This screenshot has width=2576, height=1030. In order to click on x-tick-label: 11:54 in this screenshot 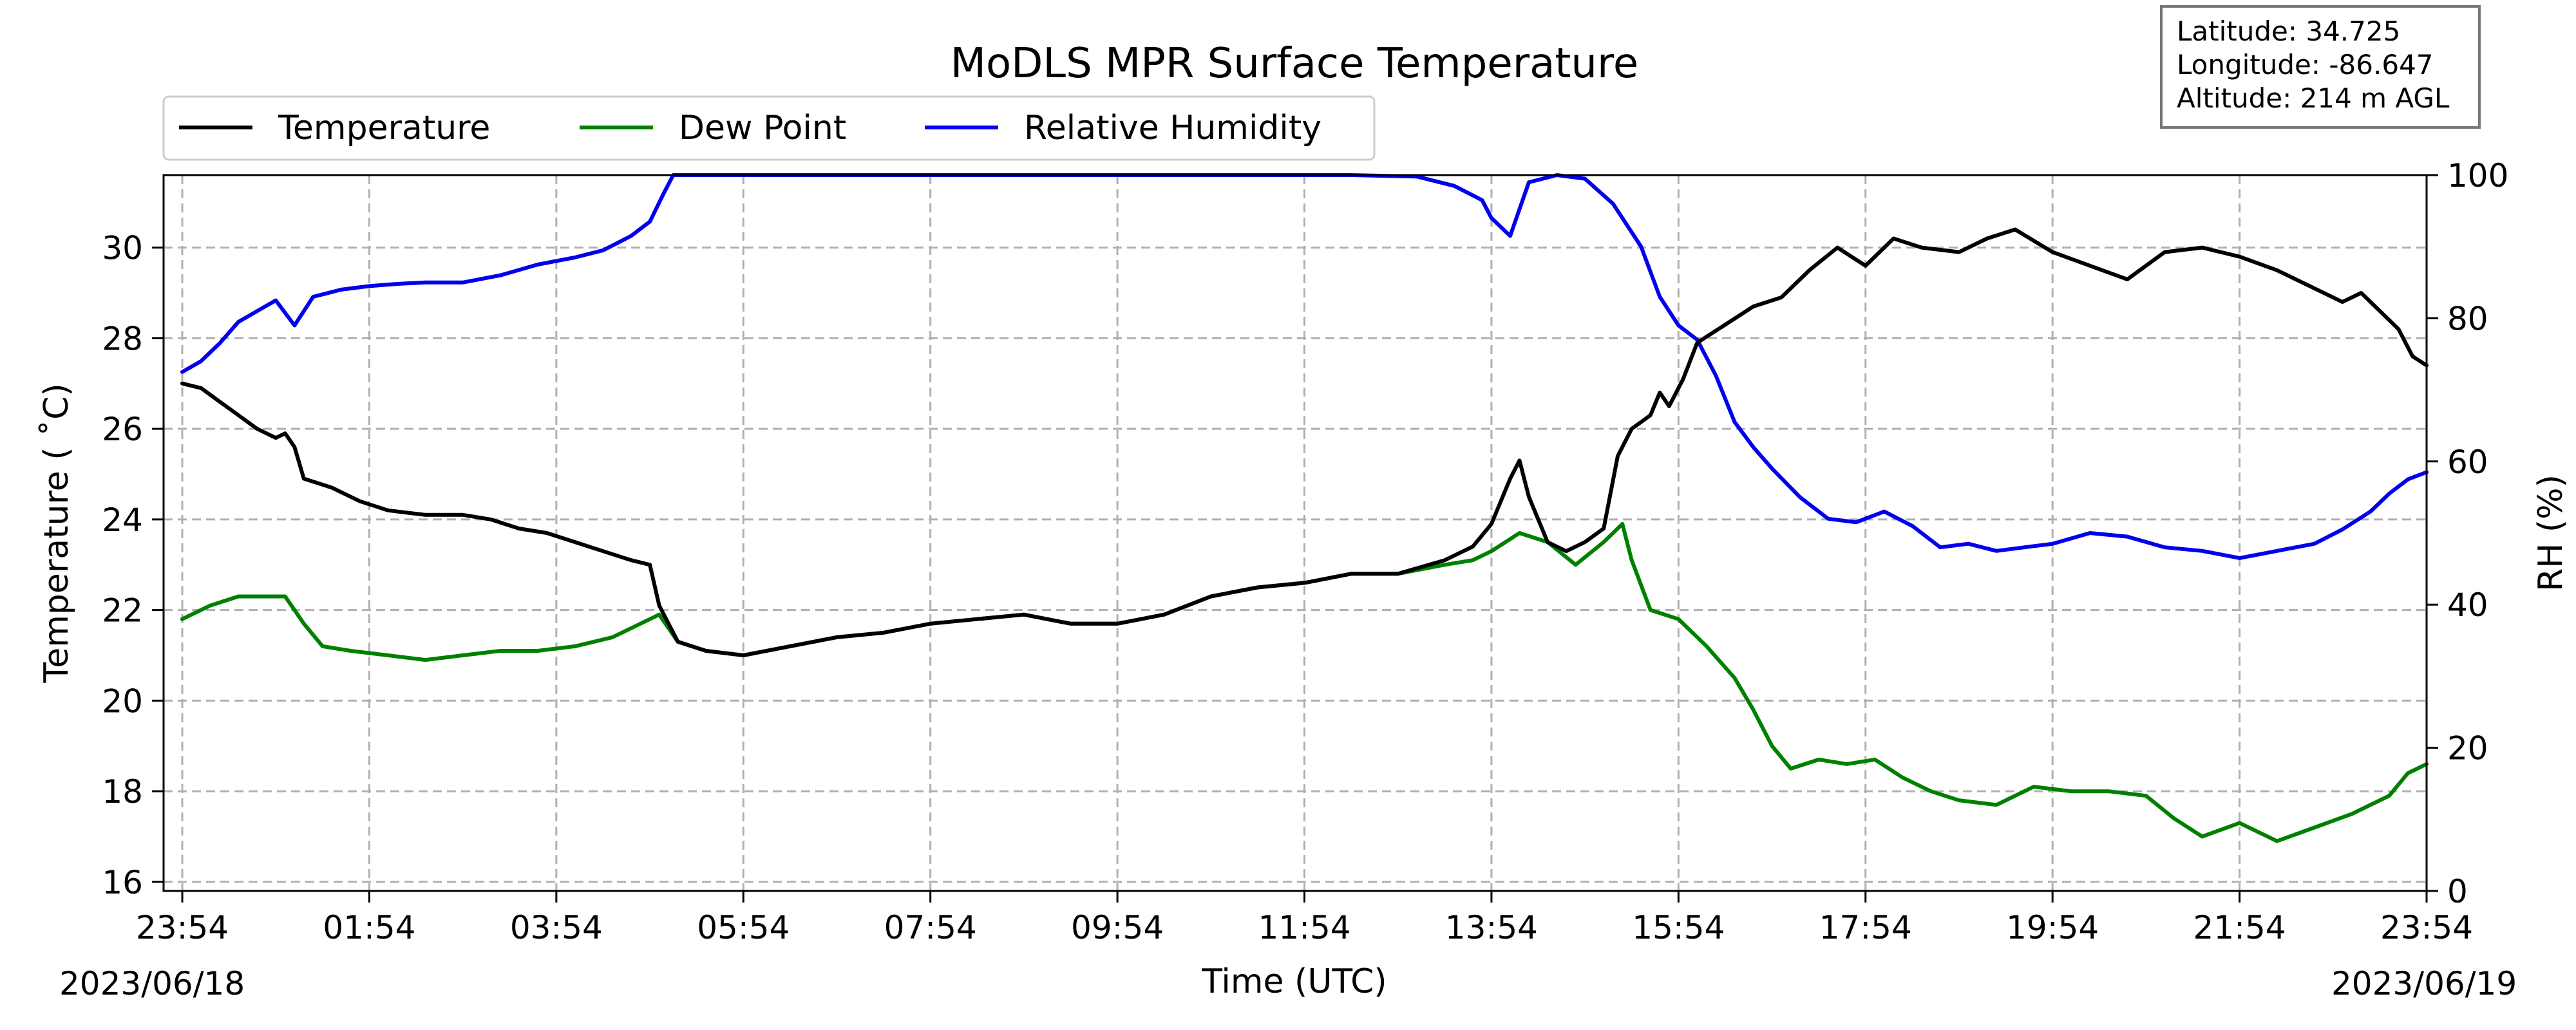, I will do `click(1304, 927)`.